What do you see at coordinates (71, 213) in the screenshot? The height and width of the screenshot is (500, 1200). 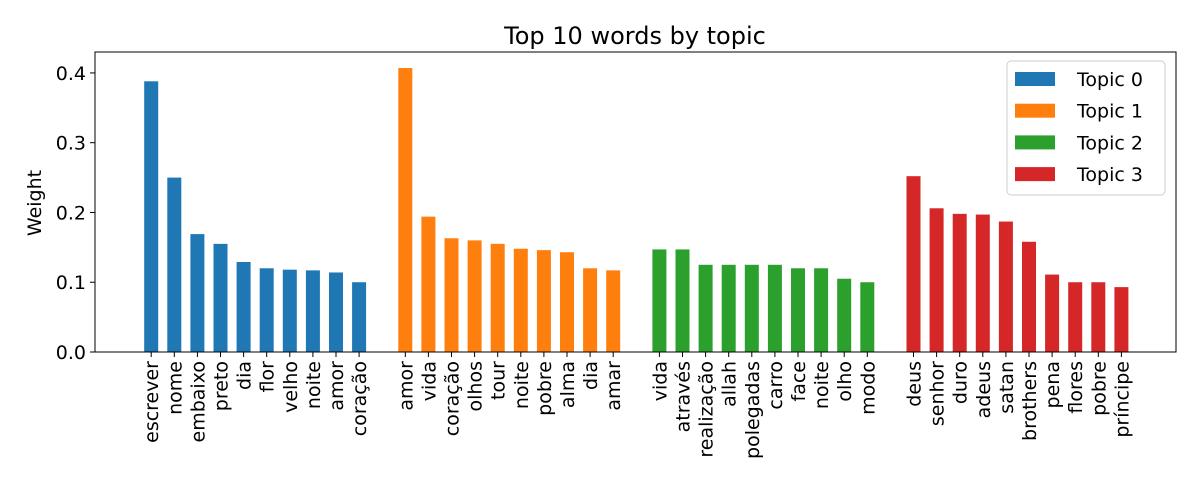 I see `y-tick-label: 0.2` at bounding box center [71, 213].